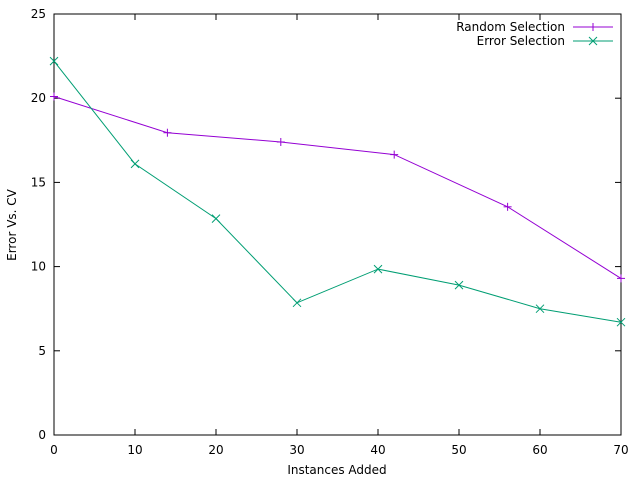 This screenshot has width=640, height=480. What do you see at coordinates (38, 14) in the screenshot?
I see `y-tick-label: 25` at bounding box center [38, 14].